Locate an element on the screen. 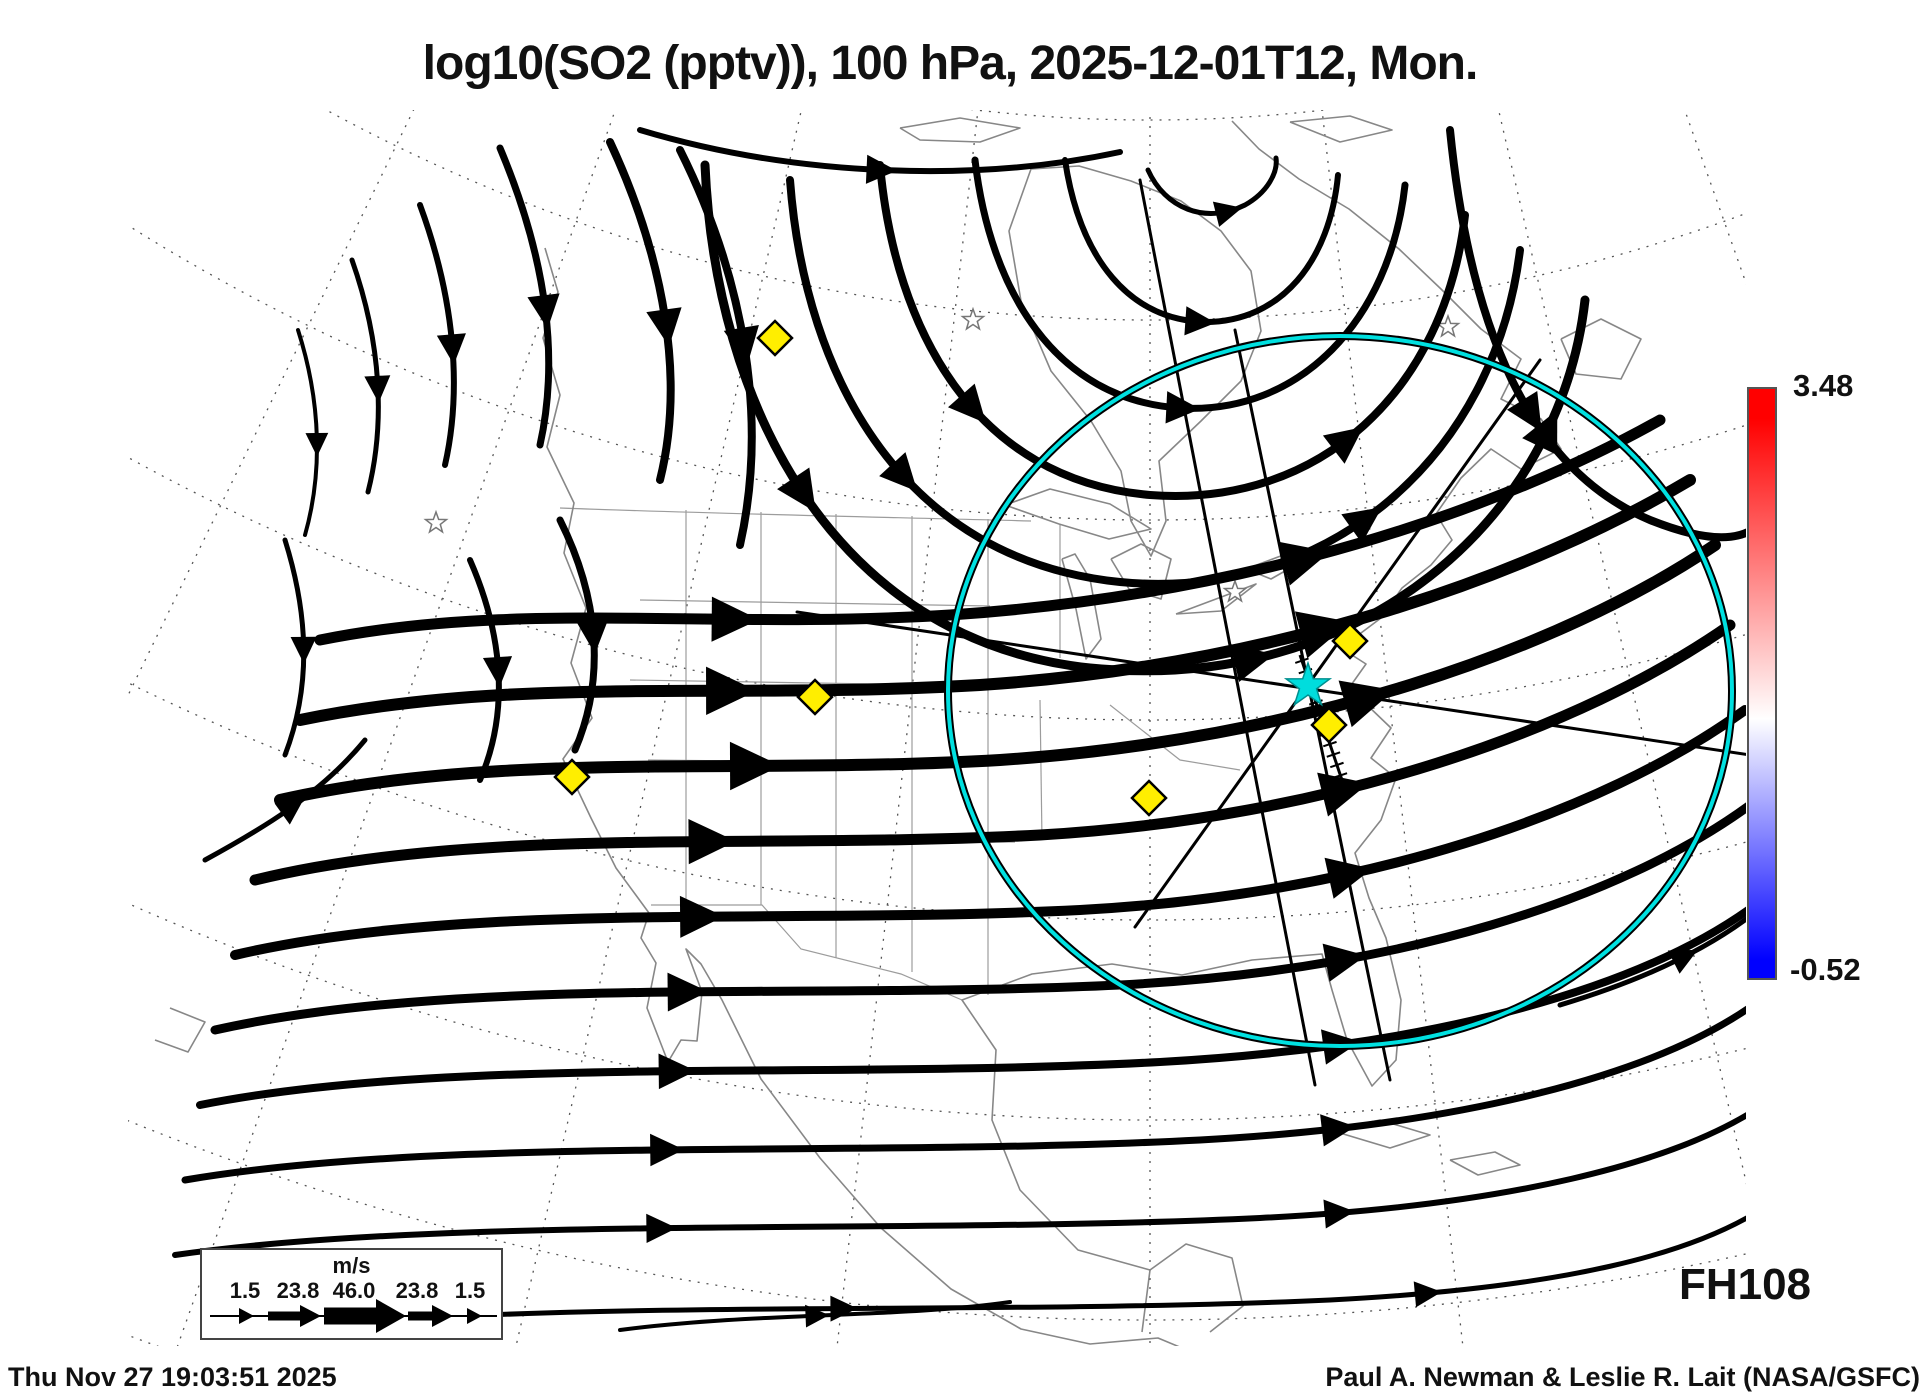  wind-legend-values: 1.5 23.8 46.0 23.8 1.5 is located at coordinates (351, 1290).